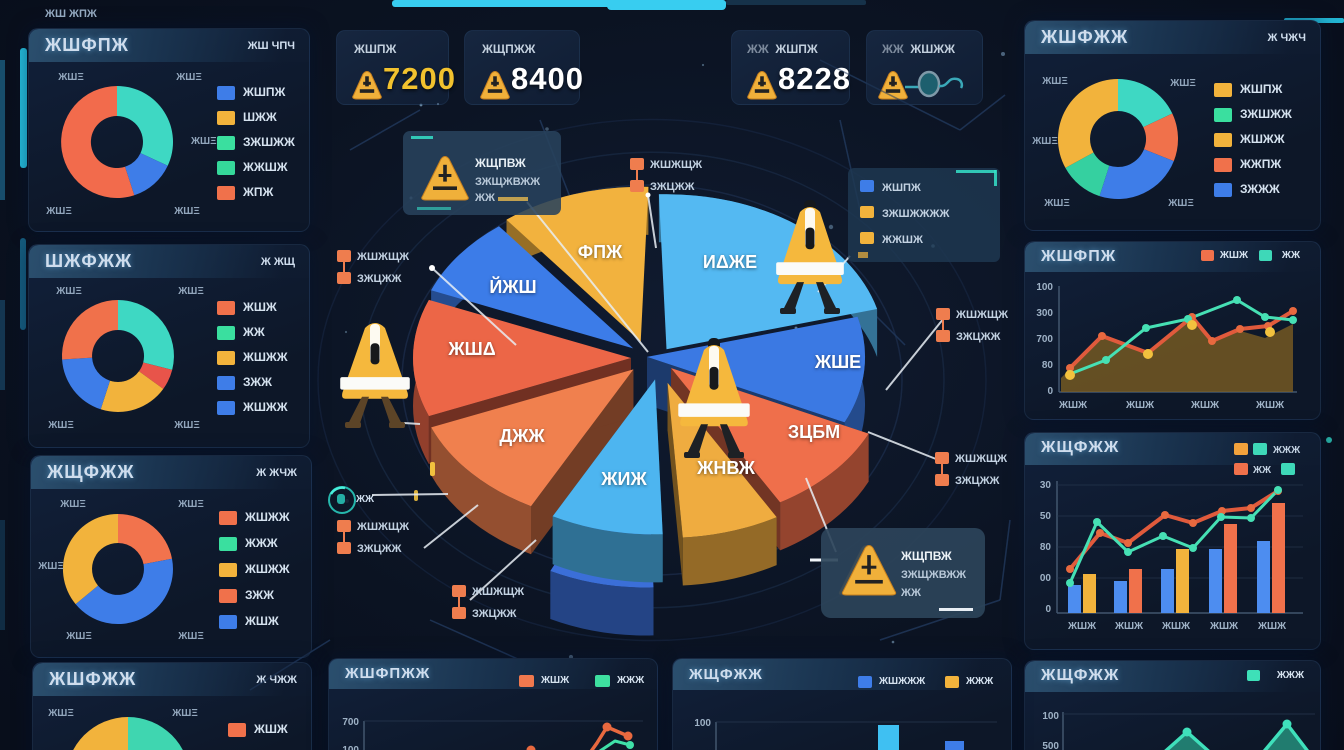 The image size is (1344, 750). What do you see at coordinates (814, 432) in the screenshot?
I see `svg-text: ЗЦБМ` at bounding box center [814, 432].